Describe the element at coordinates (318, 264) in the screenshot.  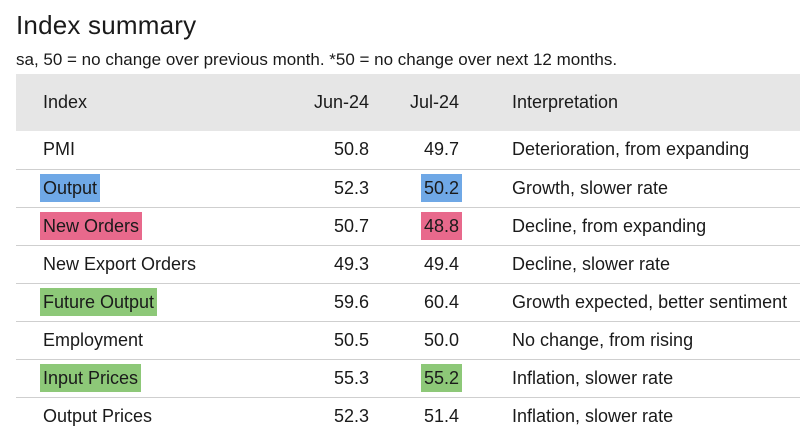
I see `jun-value-cell: 49.3` at that location.